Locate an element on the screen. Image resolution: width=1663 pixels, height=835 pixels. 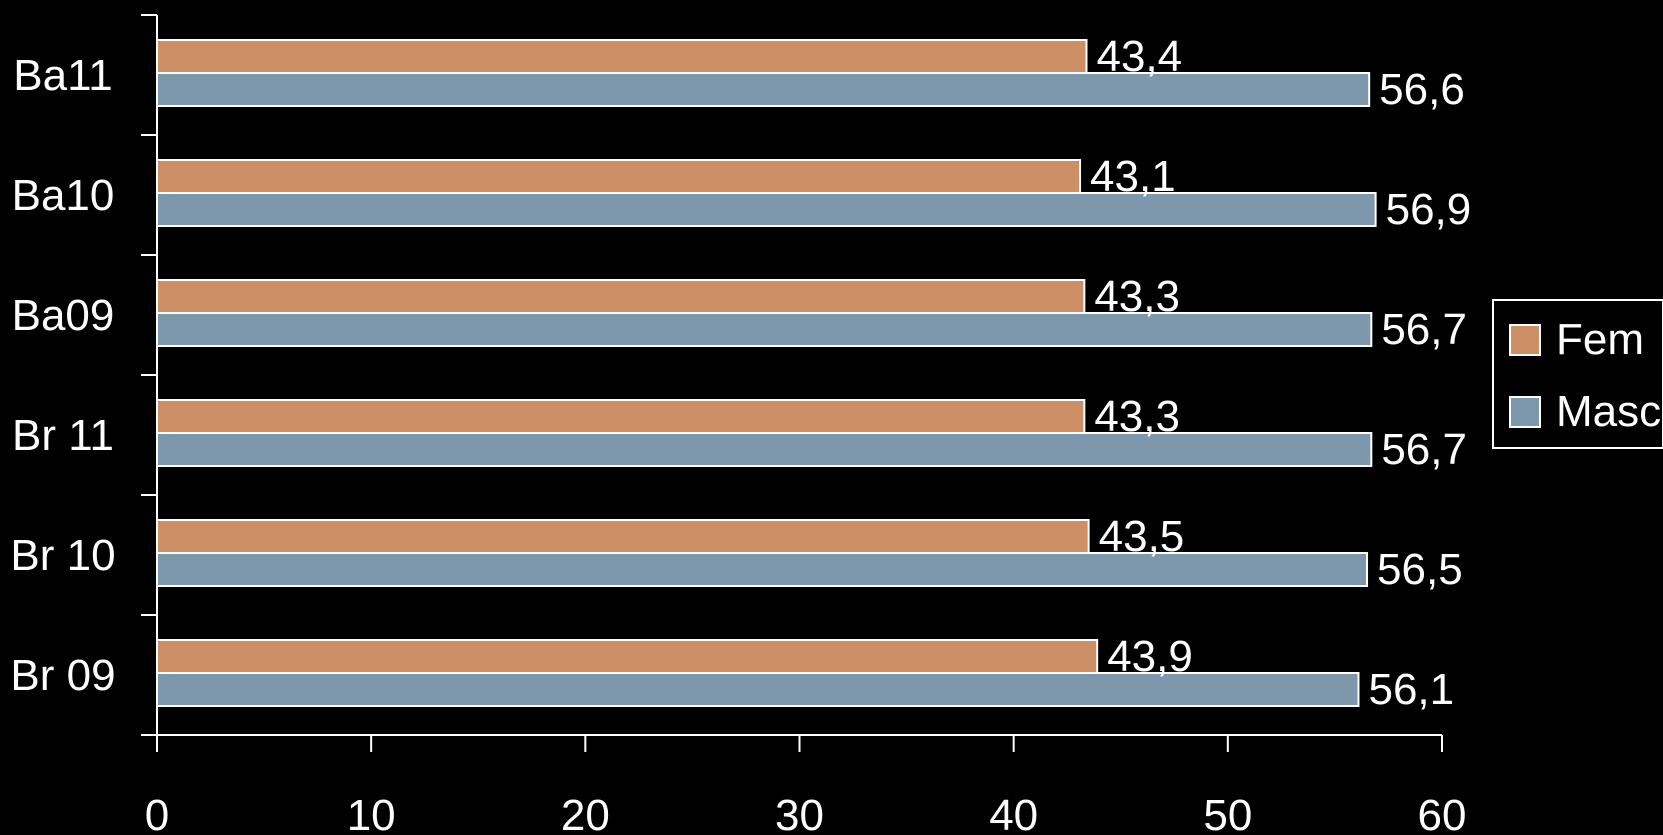
category-label: Br 09 is located at coordinates (62, 675).